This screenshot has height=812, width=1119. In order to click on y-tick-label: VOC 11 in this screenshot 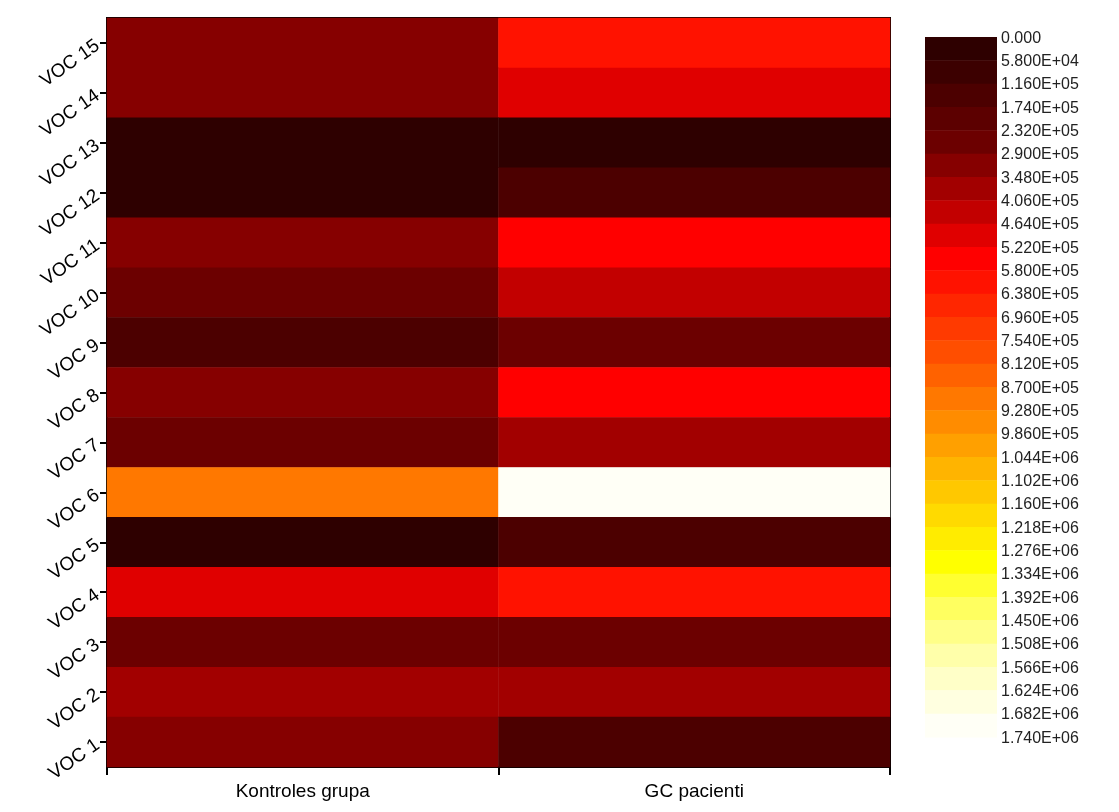, I will do `click(70, 262)`.